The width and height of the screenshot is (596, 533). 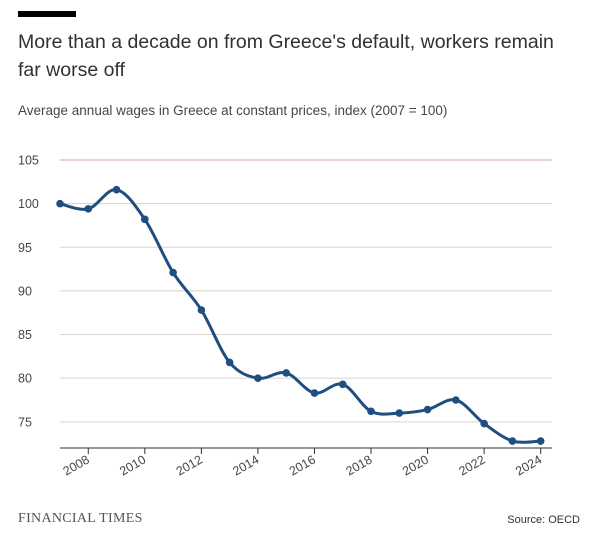 What do you see at coordinates (528, 465) in the screenshot?
I see `x-tick-label: 2024` at bounding box center [528, 465].